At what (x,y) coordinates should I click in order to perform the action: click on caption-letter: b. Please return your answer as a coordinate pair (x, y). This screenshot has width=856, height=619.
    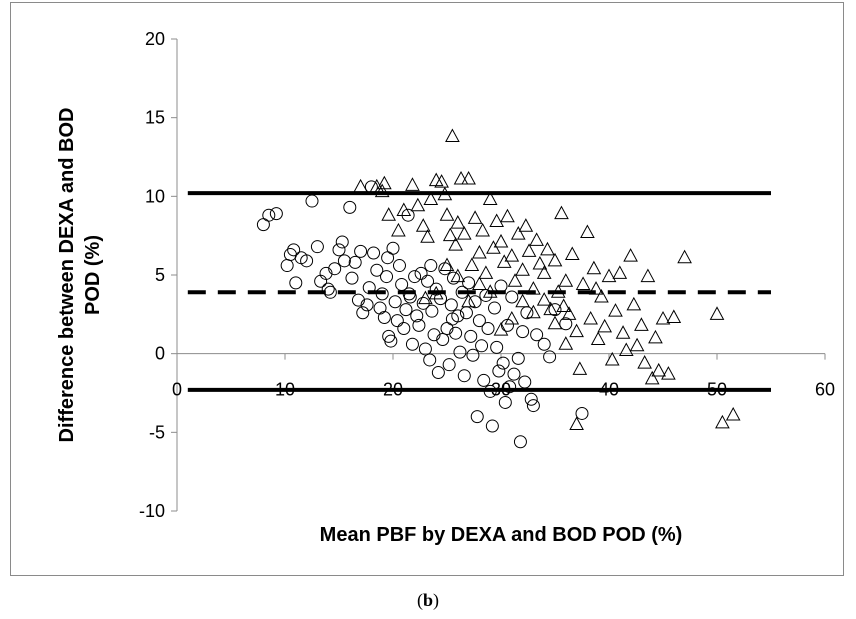
    Looking at the image, I should click on (427, 600).